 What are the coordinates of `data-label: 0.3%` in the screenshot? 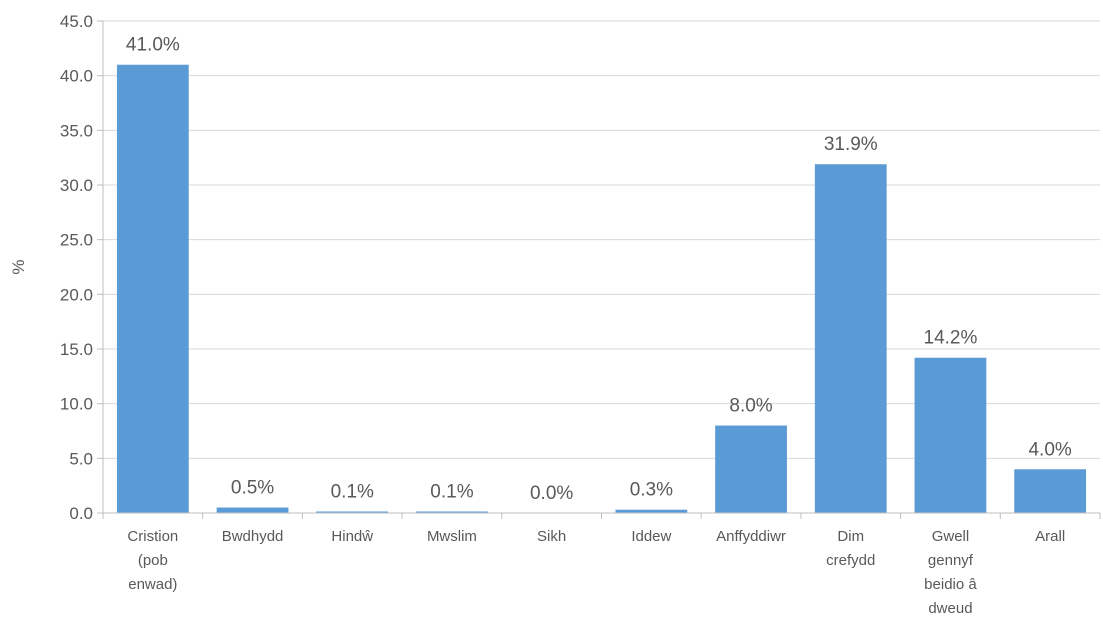 It's located at (651, 490).